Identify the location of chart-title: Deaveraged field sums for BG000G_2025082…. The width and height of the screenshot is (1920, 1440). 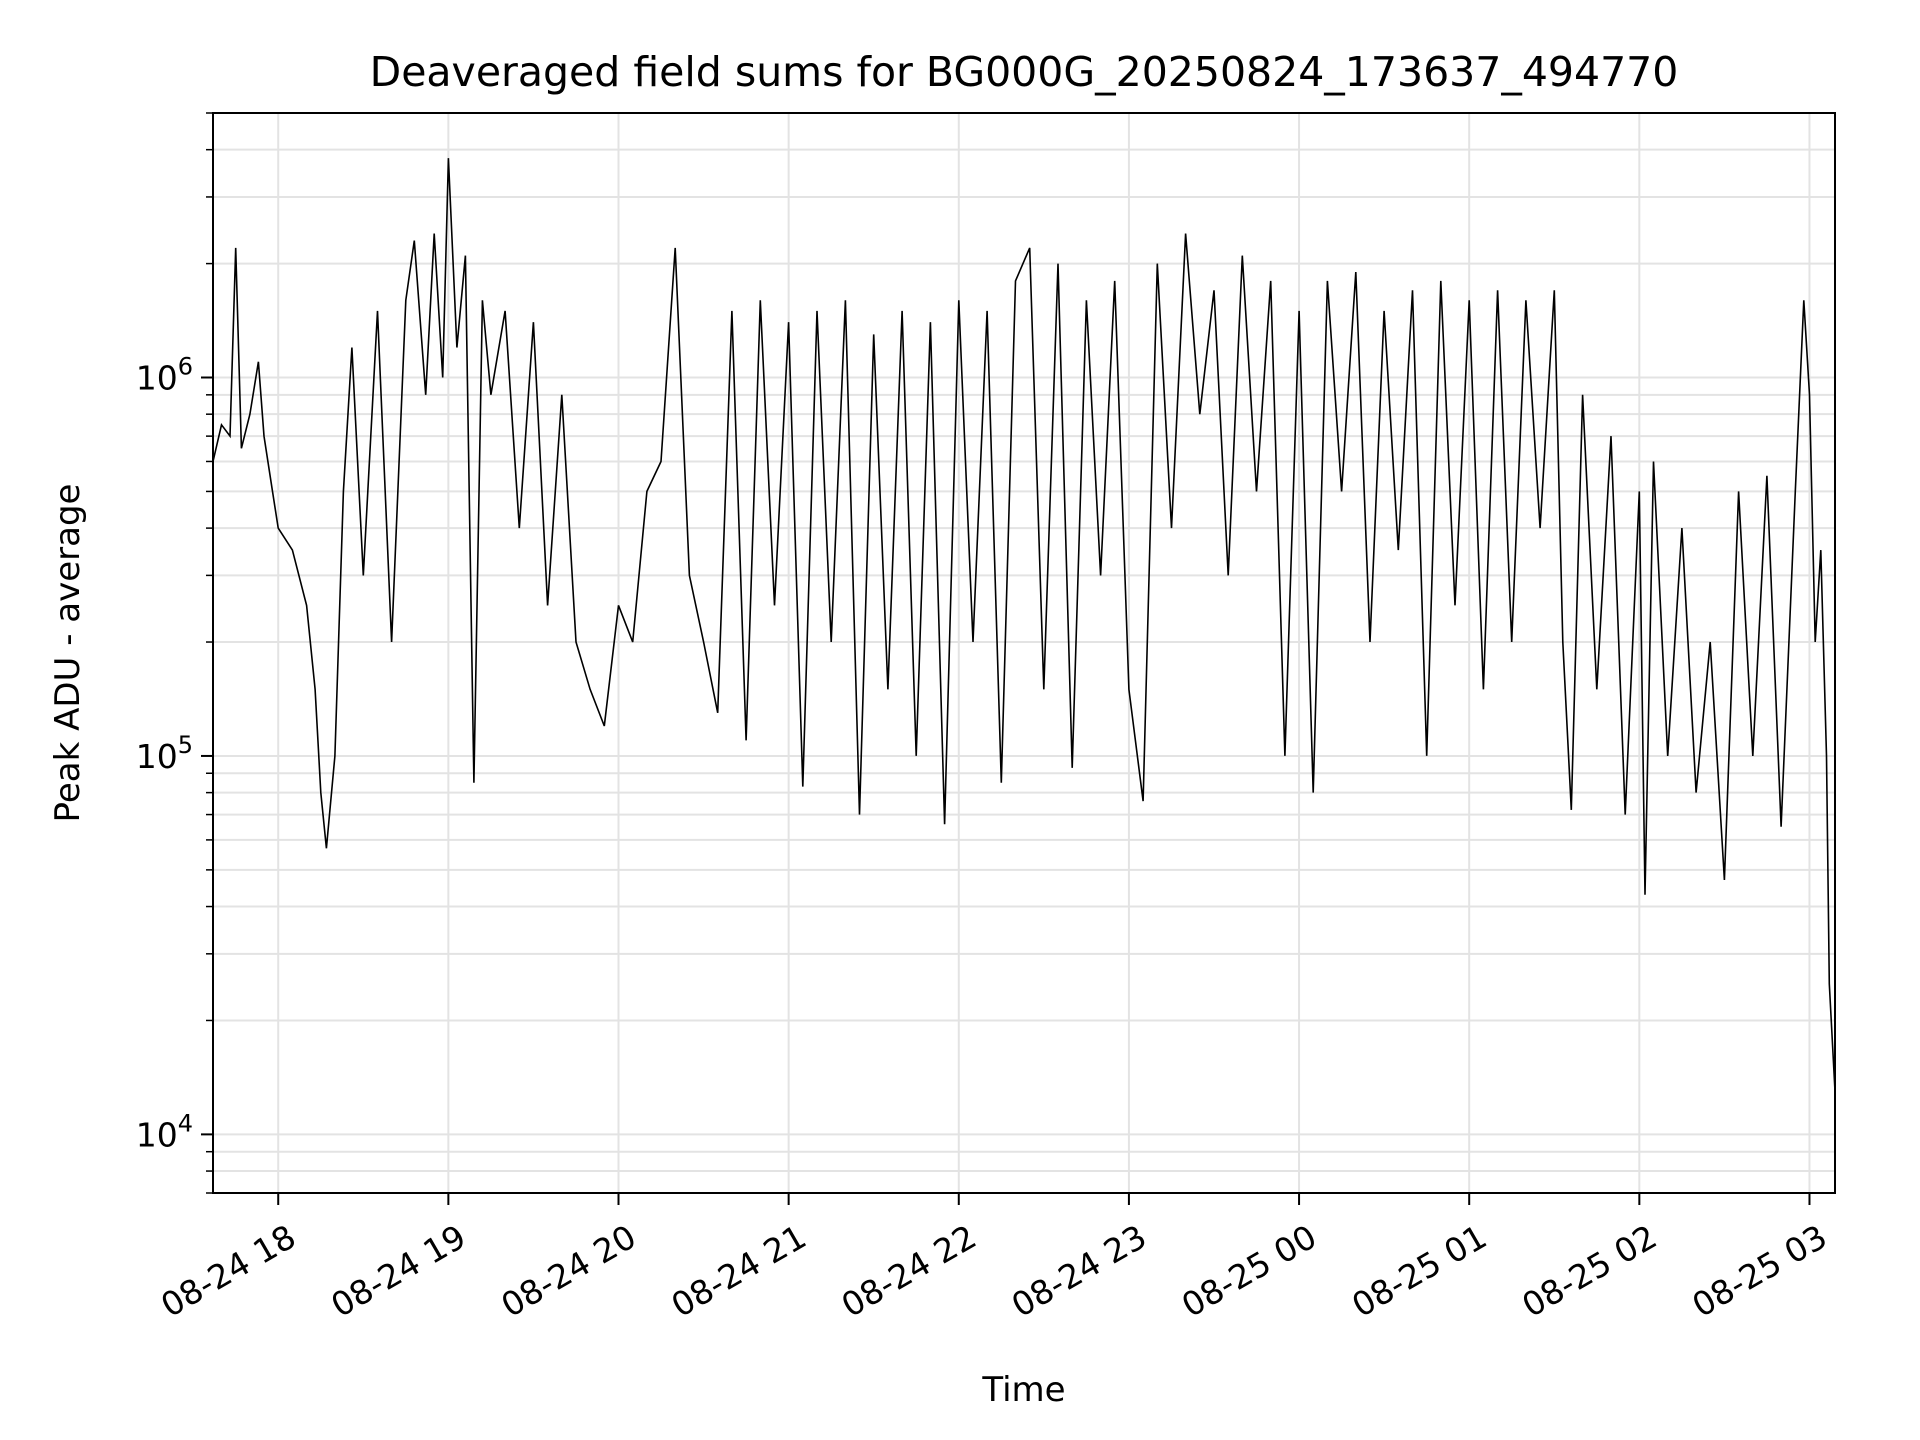
(1024, 72).